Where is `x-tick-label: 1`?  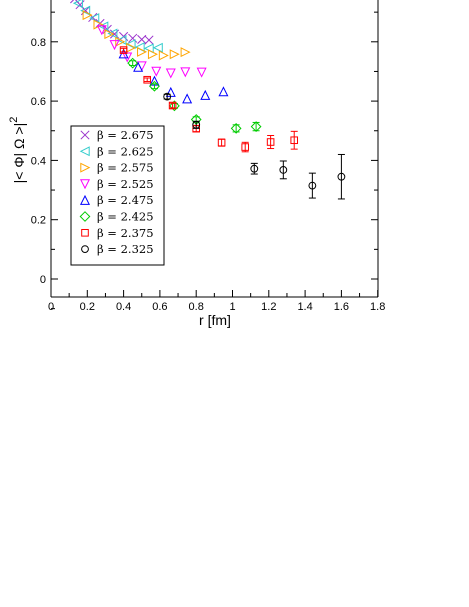 x-tick-label: 1 is located at coordinates (232, 307).